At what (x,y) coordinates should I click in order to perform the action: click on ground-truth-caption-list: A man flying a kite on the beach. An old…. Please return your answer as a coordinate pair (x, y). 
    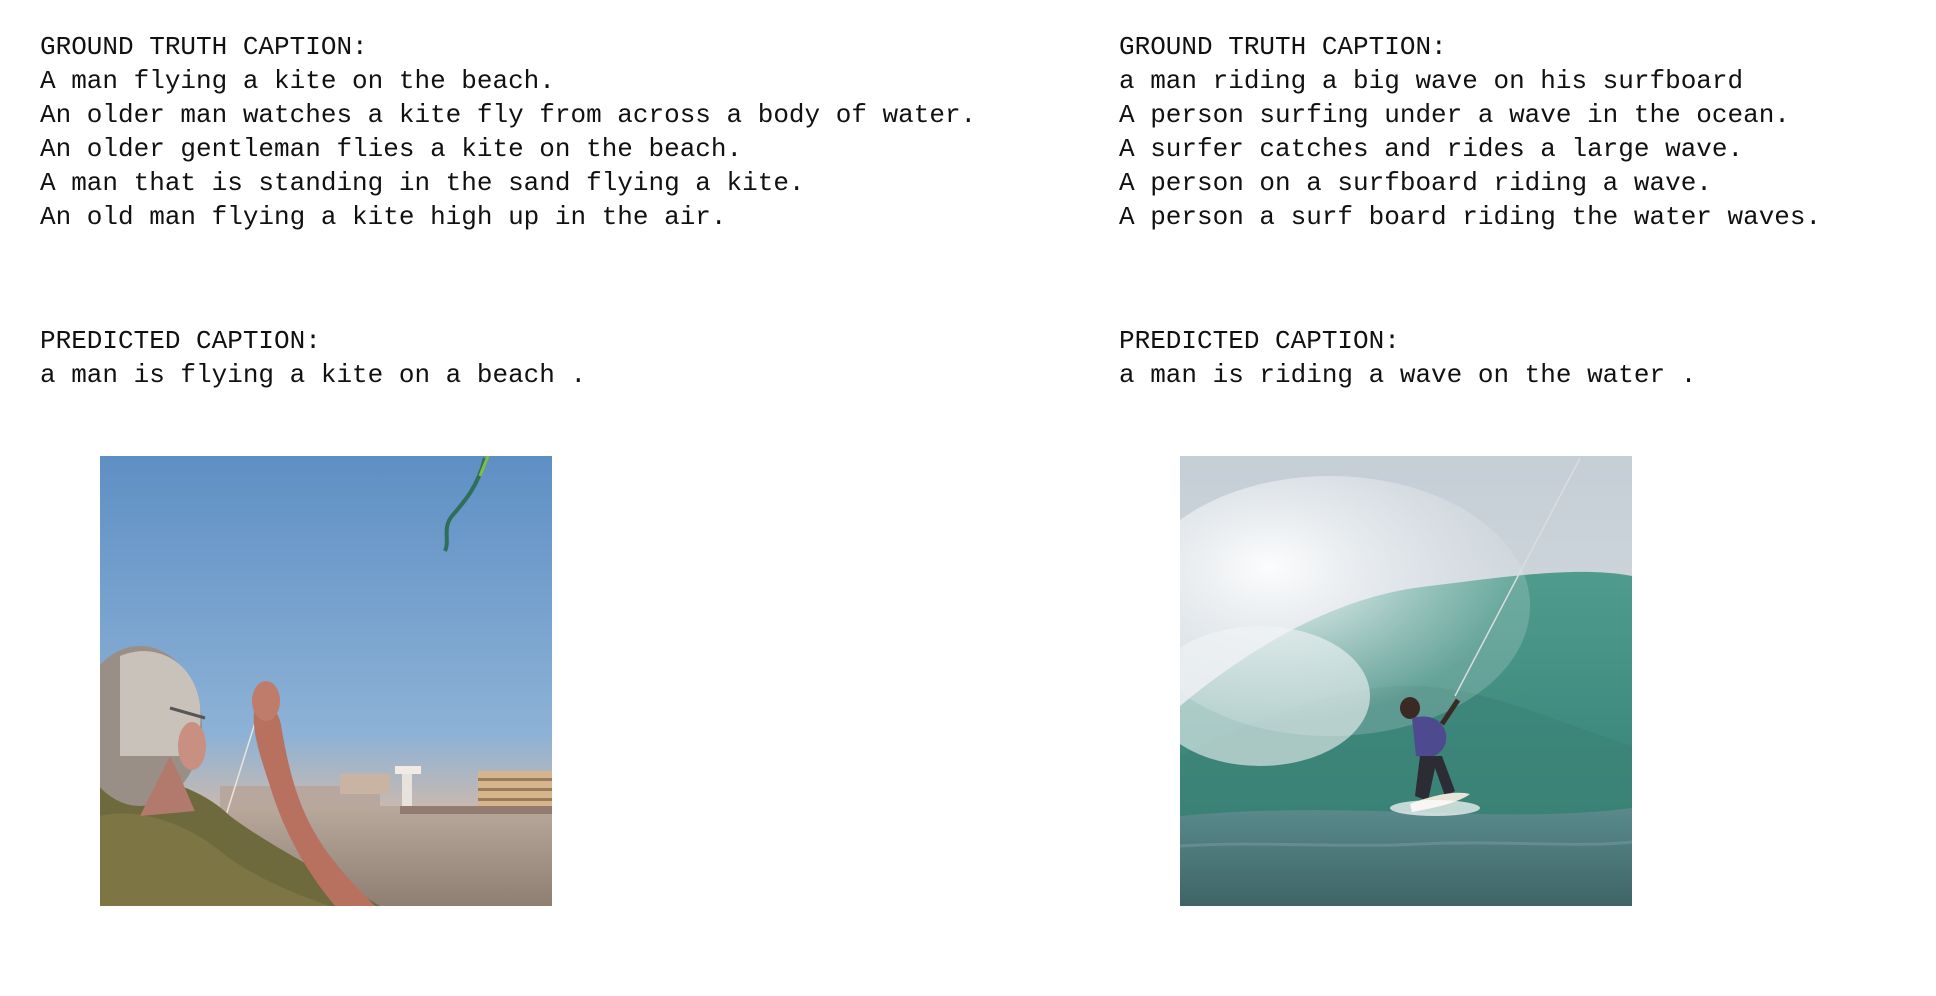
    Looking at the image, I should click on (508, 149).